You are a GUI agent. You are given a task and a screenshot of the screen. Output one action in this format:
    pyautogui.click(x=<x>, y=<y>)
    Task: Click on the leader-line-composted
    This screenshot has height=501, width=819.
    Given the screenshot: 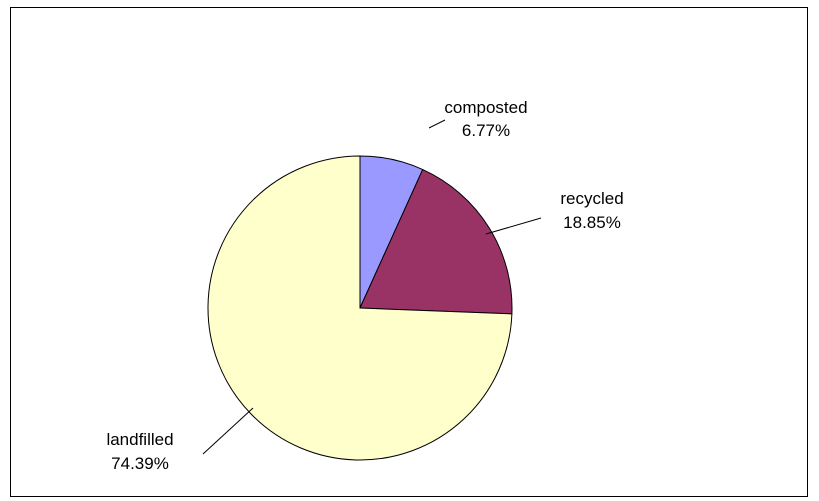 What is the action you would take?
    pyautogui.click(x=437, y=124)
    